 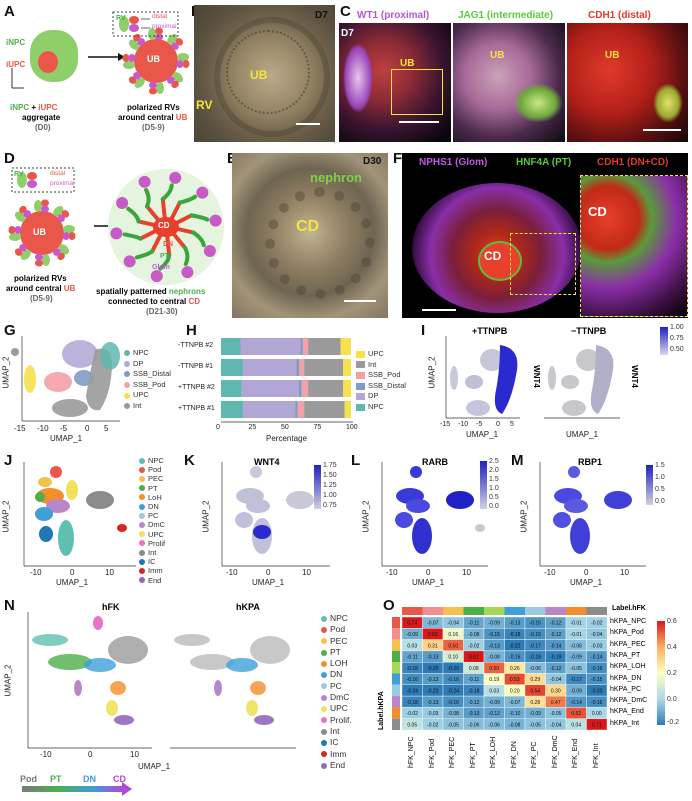 What do you see at coordinates (577, 635) in the screenshot?
I see `heatmap-value: -0.01` at bounding box center [577, 635].